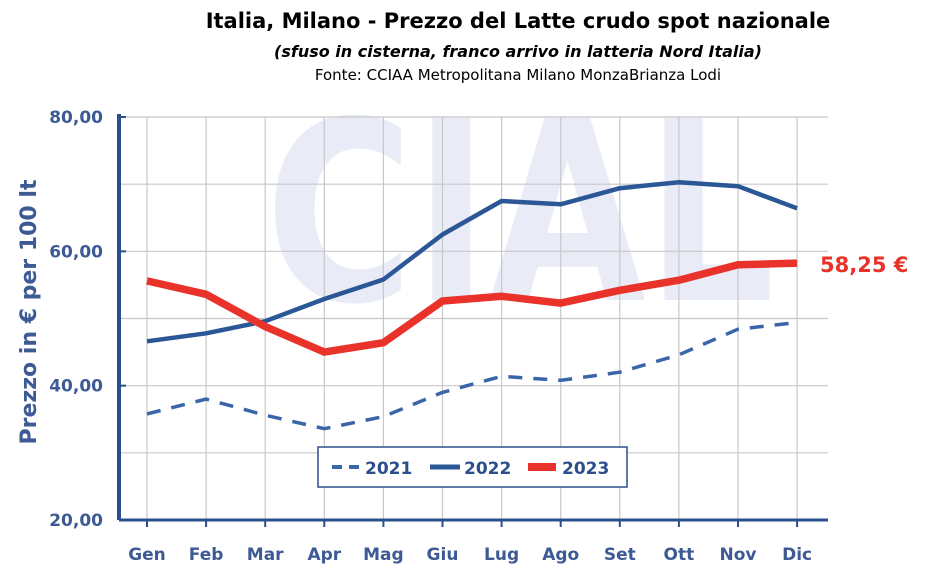  I want to click on y-axis-label: Prezzo in € per 100 lt, so click(29, 311).